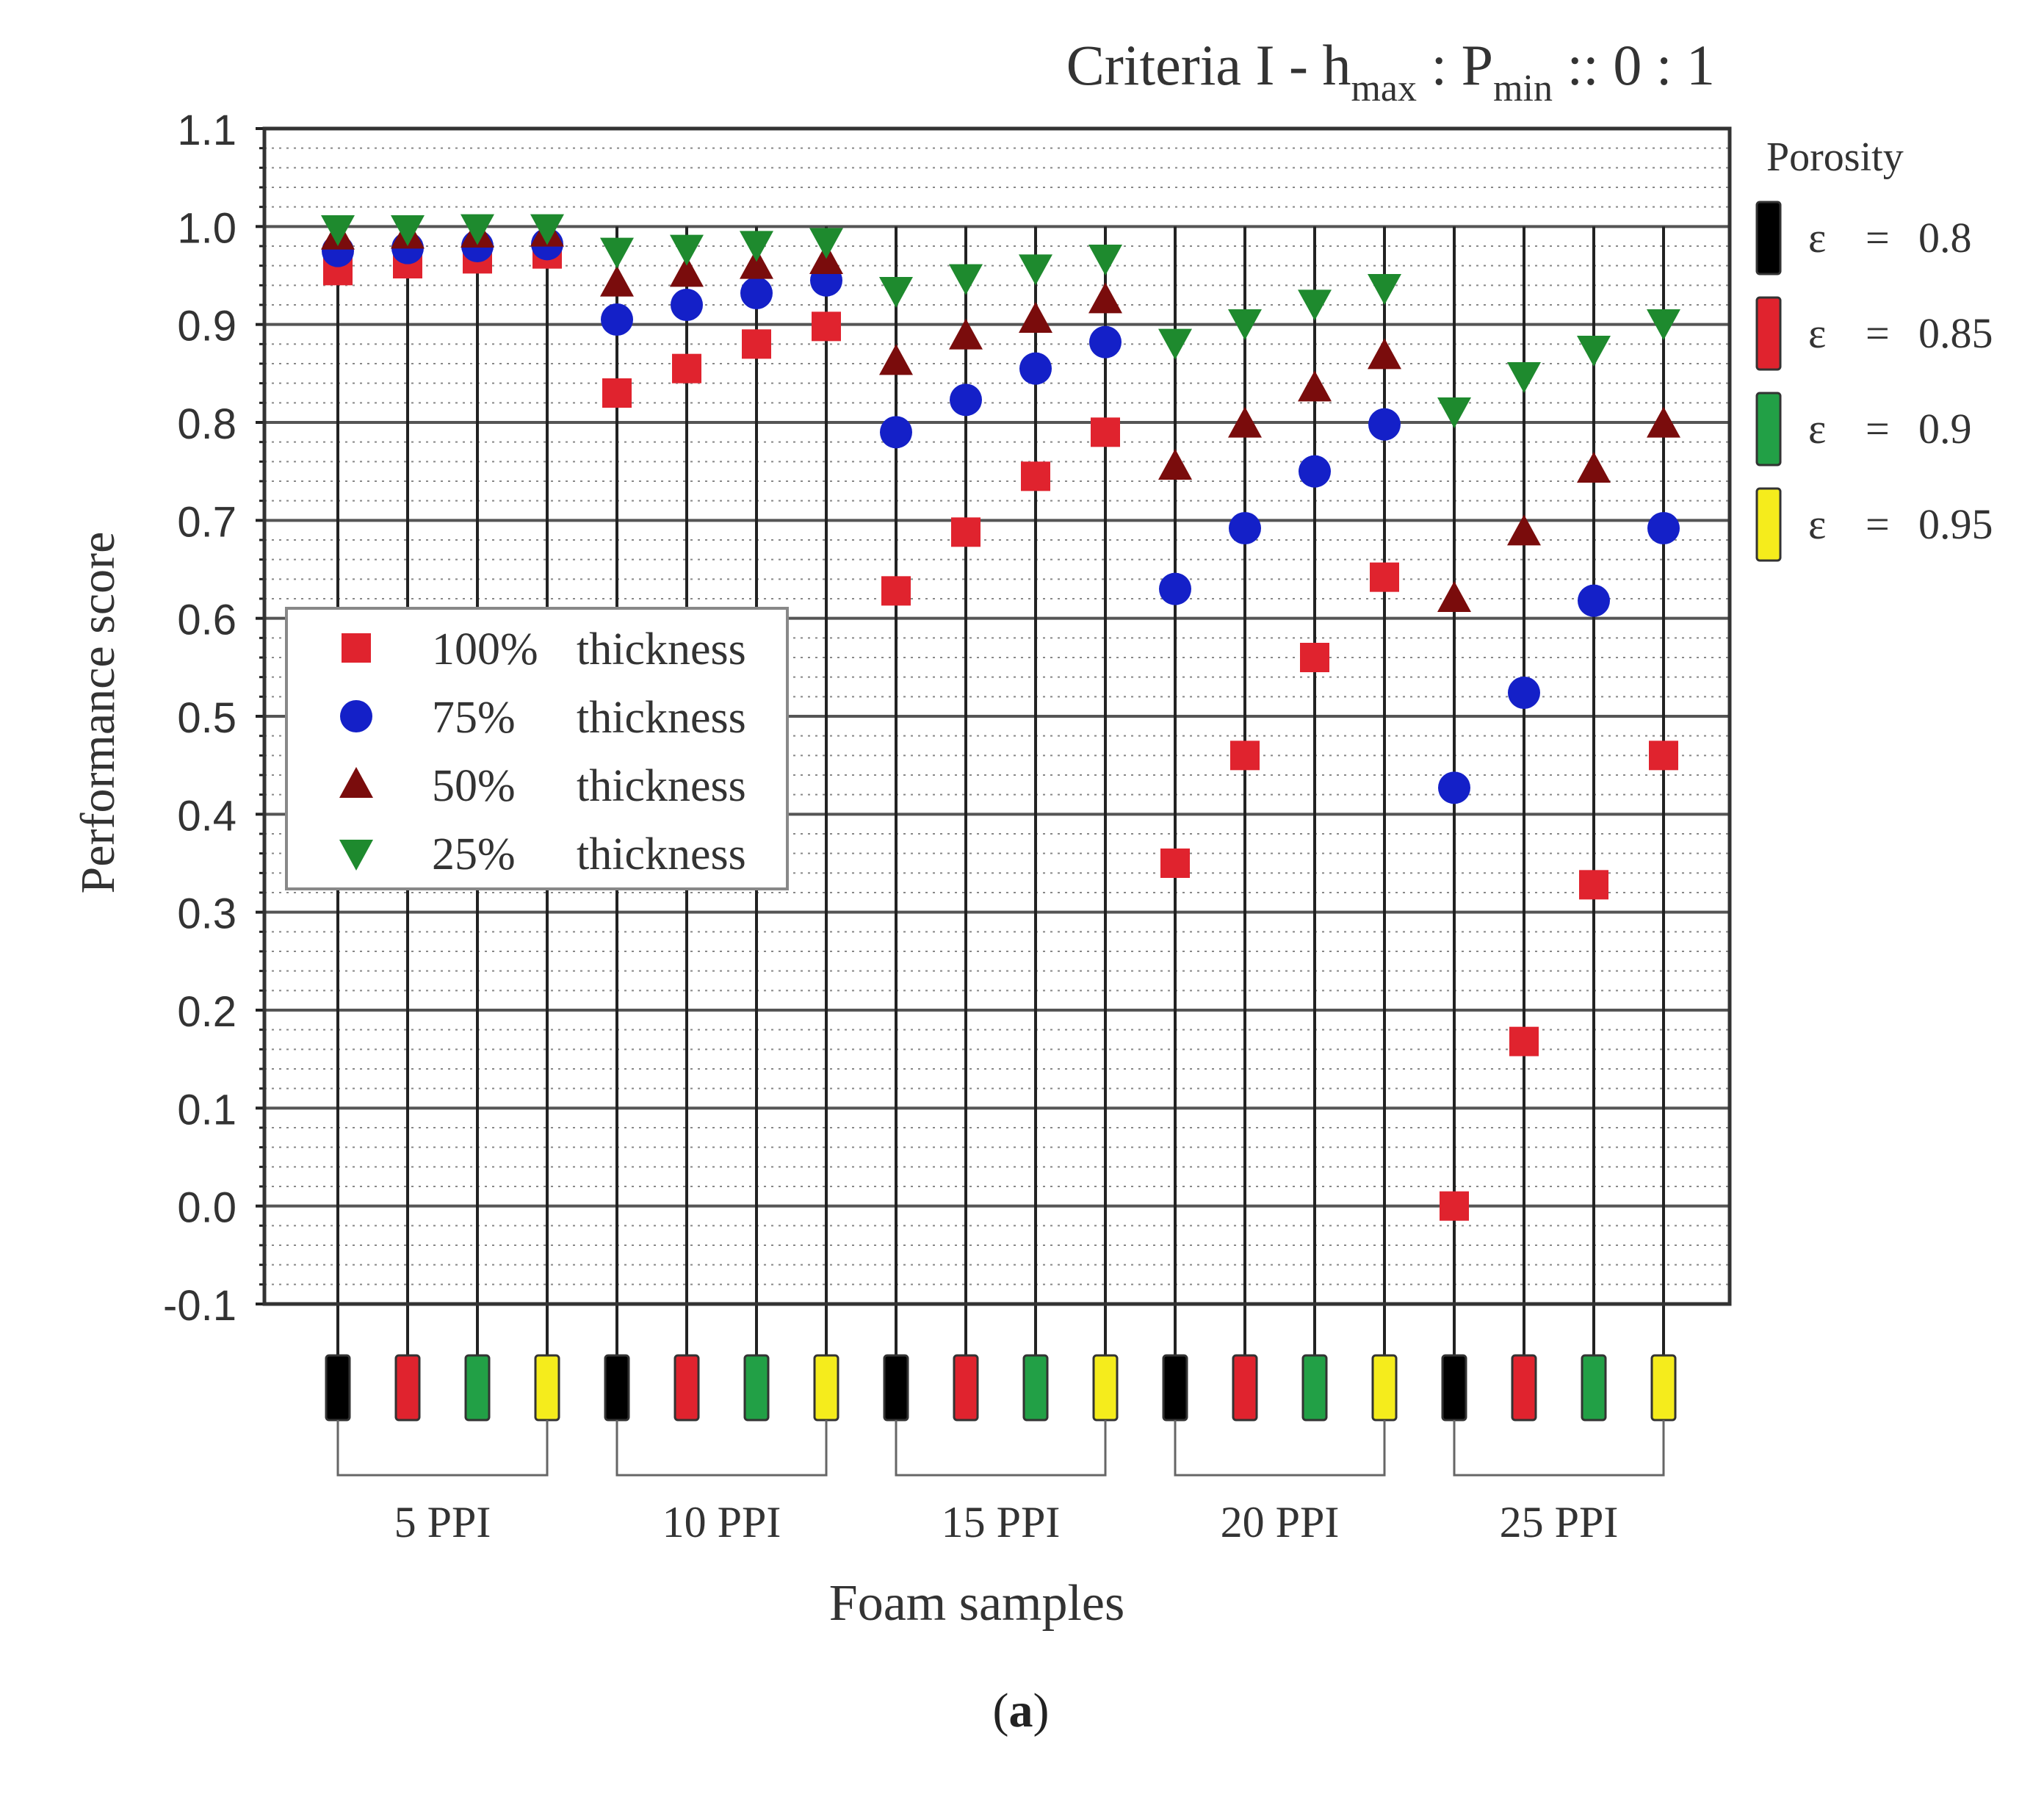  What do you see at coordinates (207, 522) in the screenshot?
I see `y-tick-label: 0.7` at bounding box center [207, 522].